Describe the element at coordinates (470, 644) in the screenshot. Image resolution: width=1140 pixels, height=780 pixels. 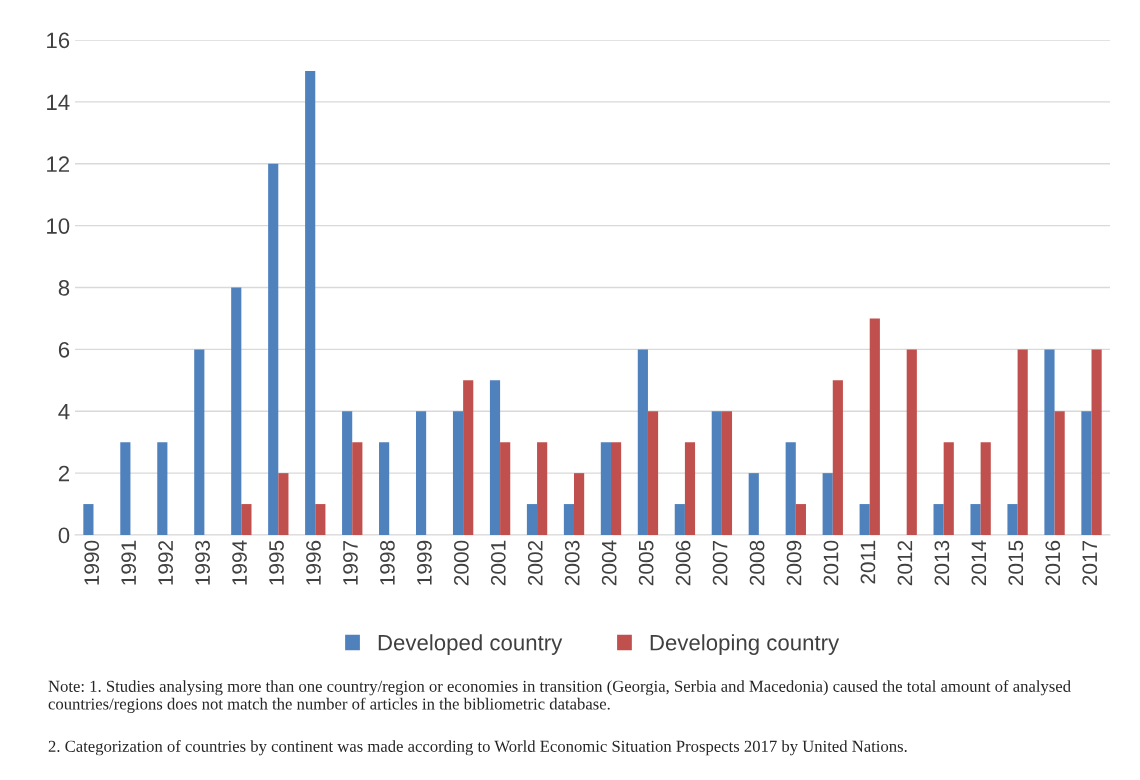
I see `legend-label: Developed country` at that location.